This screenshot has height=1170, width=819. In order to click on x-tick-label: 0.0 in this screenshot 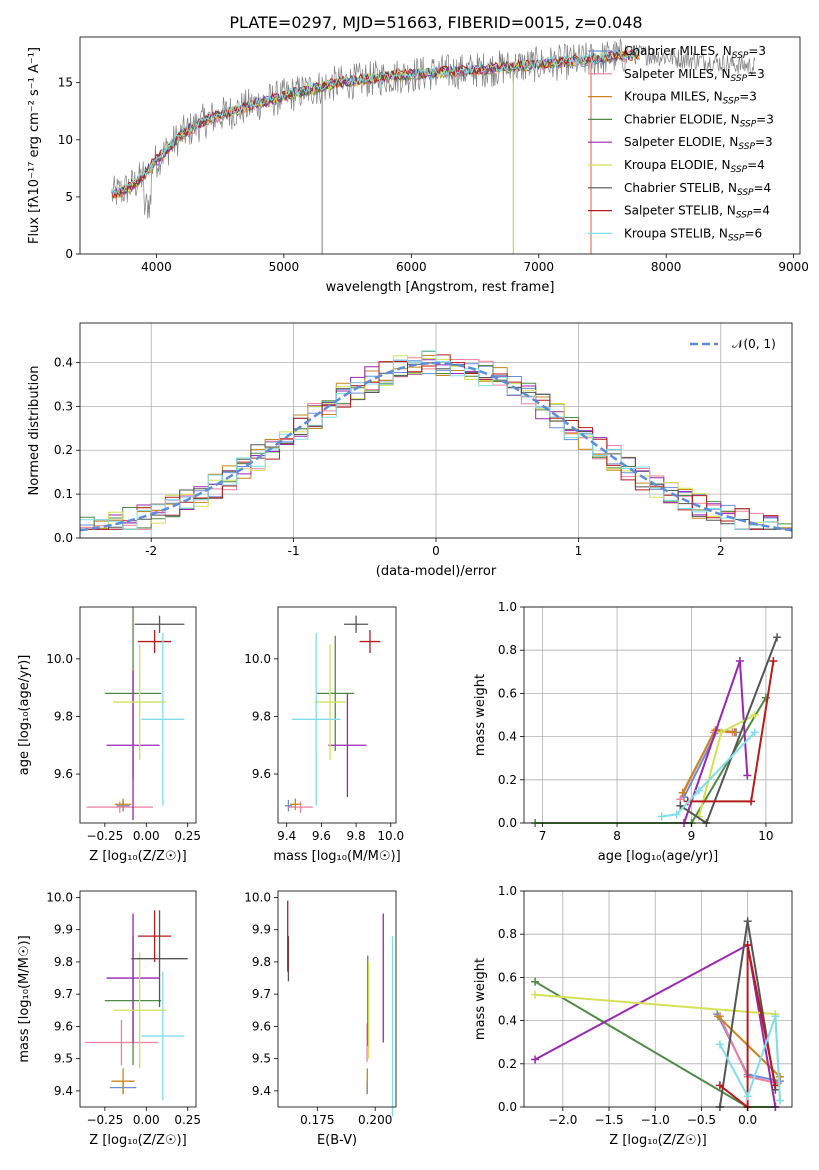, I will do `click(747, 1120)`.